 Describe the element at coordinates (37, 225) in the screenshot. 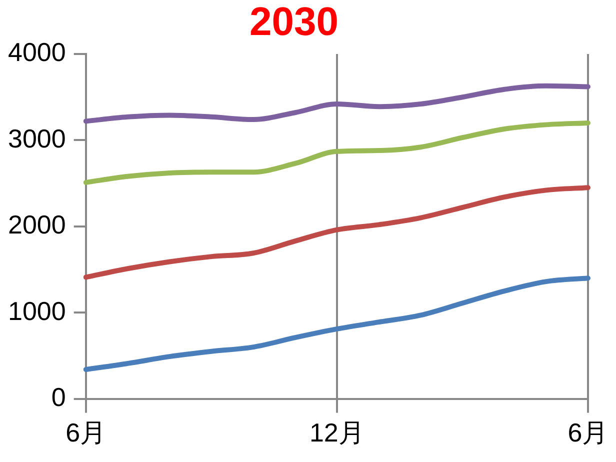

I see `y-tick-label: 2000` at that location.